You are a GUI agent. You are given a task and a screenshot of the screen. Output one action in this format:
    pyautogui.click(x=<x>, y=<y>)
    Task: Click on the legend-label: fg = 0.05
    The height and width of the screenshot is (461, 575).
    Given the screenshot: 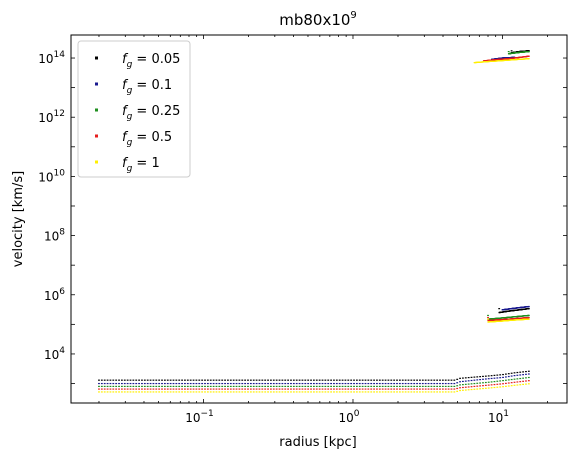 What is the action you would take?
    pyautogui.click(x=151, y=61)
    